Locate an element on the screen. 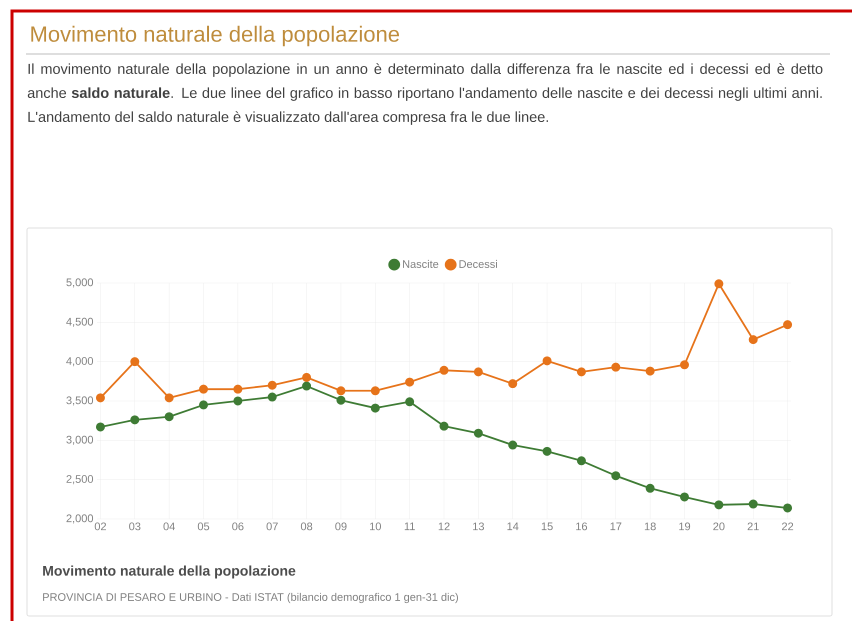 The height and width of the screenshot is (621, 852). x-tick-label: 05 is located at coordinates (204, 526).